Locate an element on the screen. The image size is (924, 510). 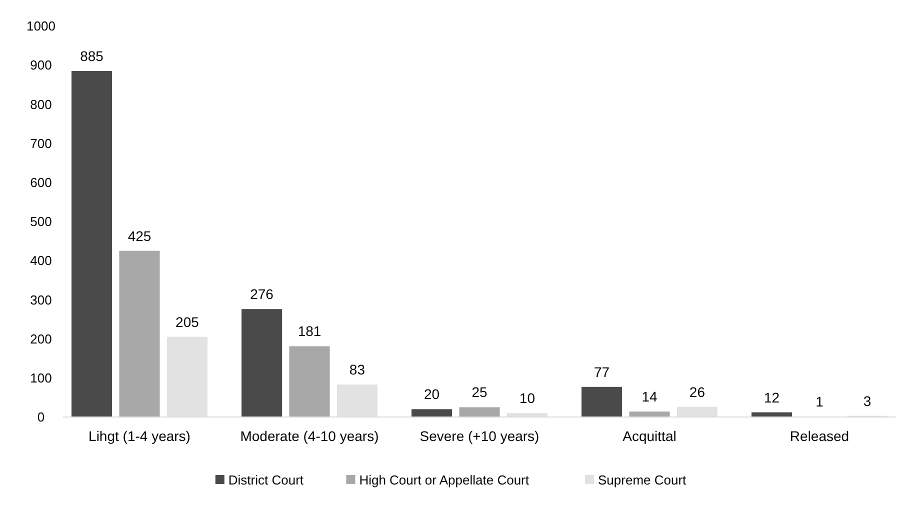
data-label: 26 is located at coordinates (697, 392).